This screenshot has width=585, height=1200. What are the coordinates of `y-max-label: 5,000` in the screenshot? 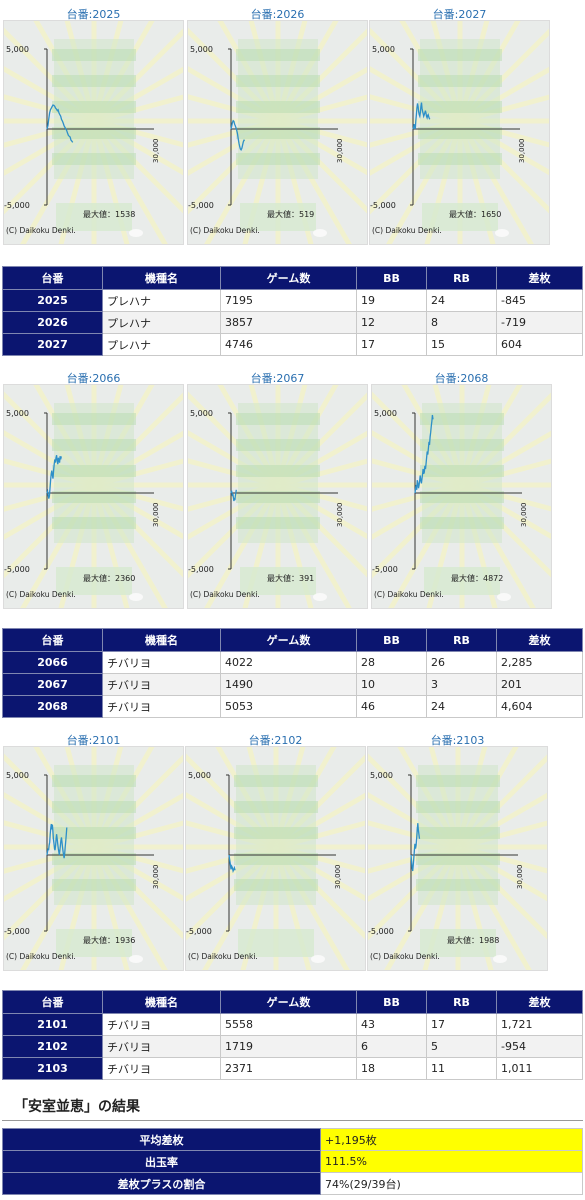 It's located at (17, 775).